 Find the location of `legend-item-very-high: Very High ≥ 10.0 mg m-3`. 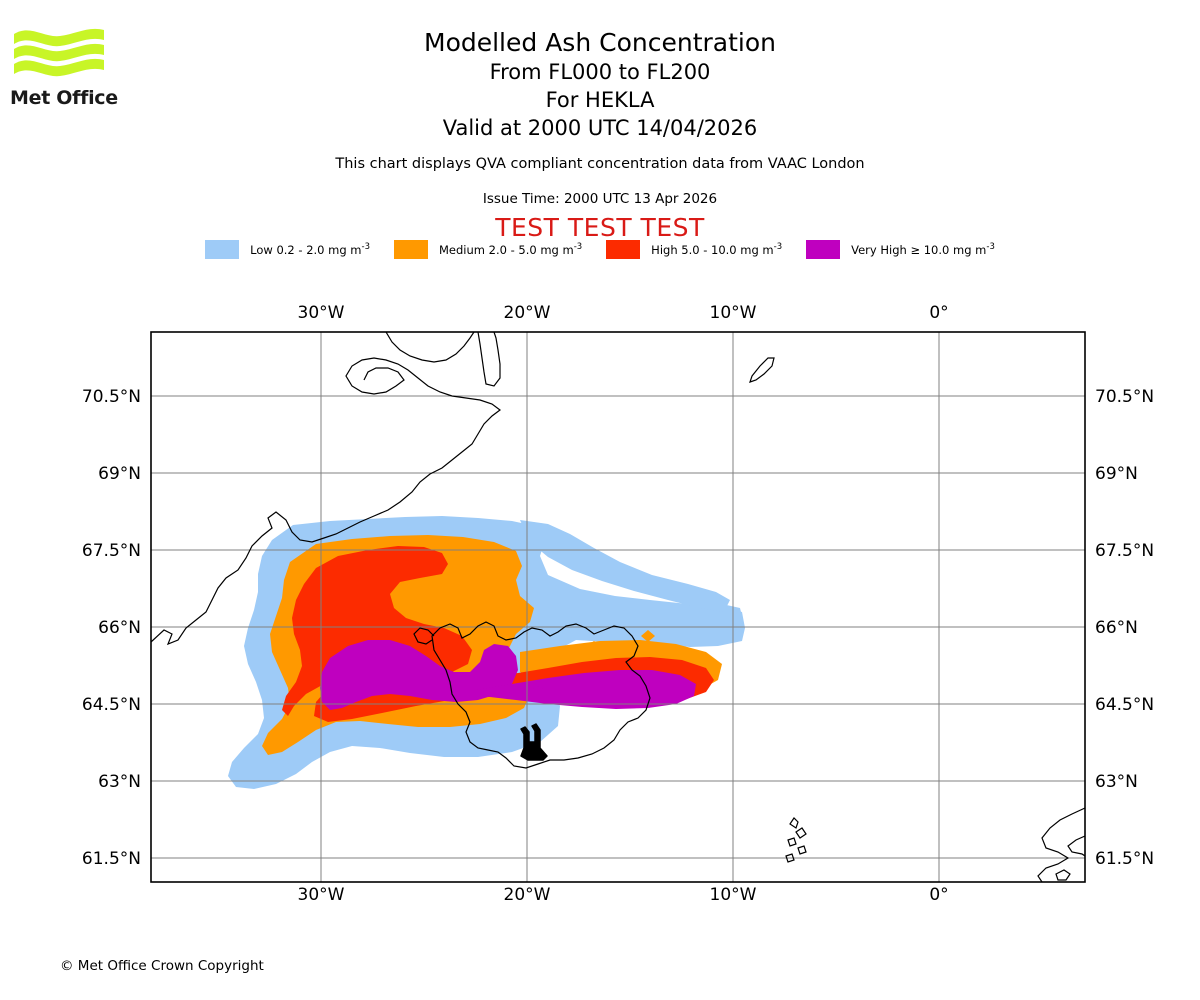

legend-item-very-high: Very High ≥ 10.0 mg m-3 is located at coordinates (900, 249).